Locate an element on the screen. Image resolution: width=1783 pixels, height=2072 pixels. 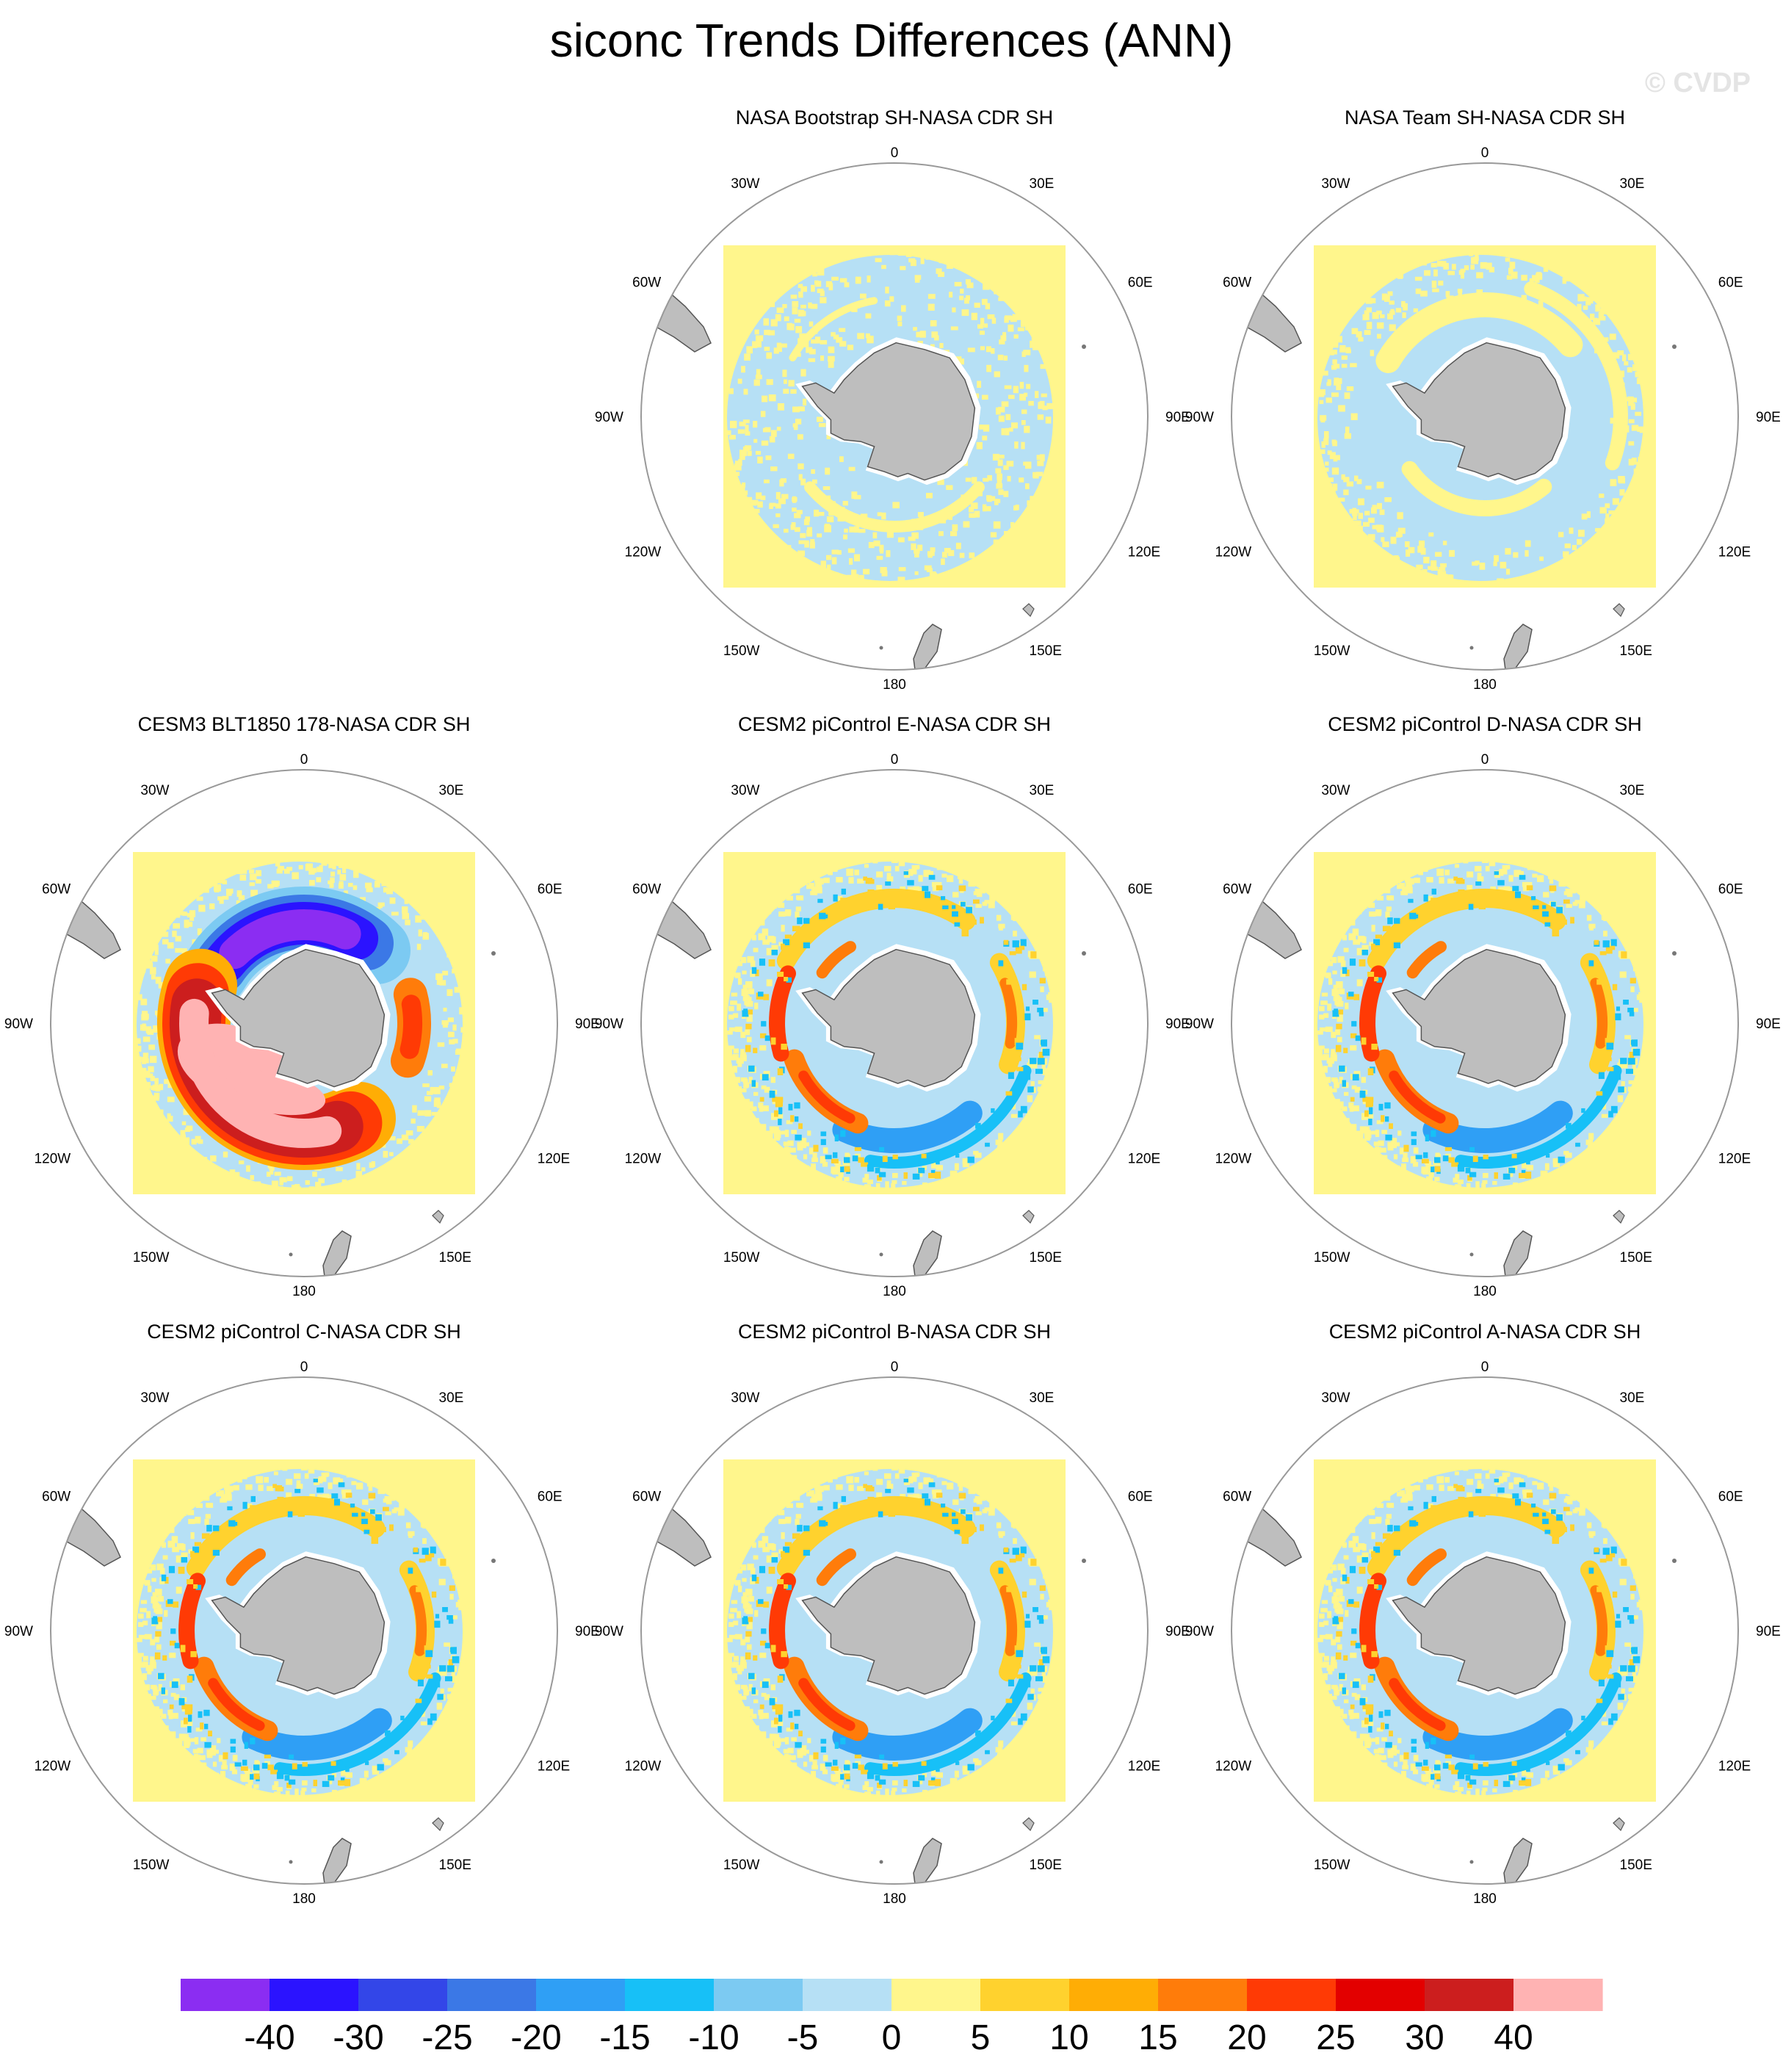
ice-trend-field is located at coordinates (894, 416).